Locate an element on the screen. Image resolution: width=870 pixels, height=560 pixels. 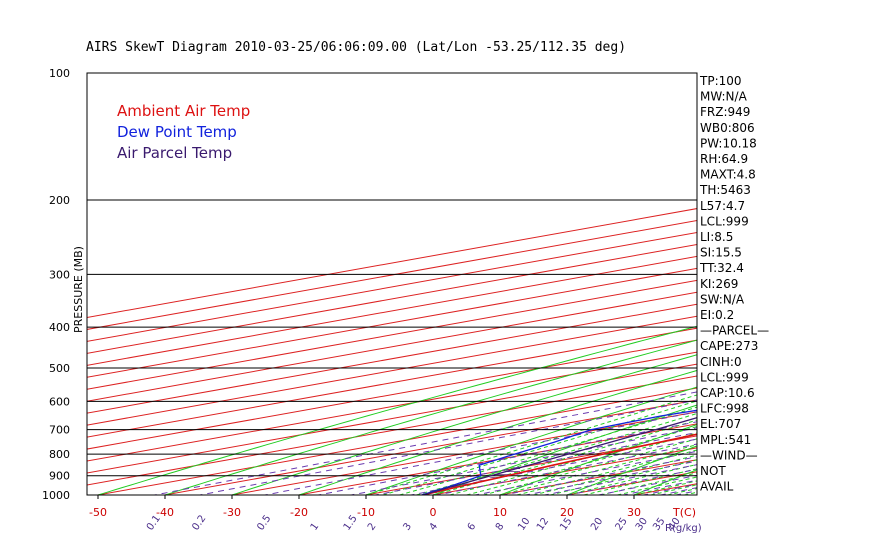
pressure-tick-label: 300 is located at coordinates (59, 274).